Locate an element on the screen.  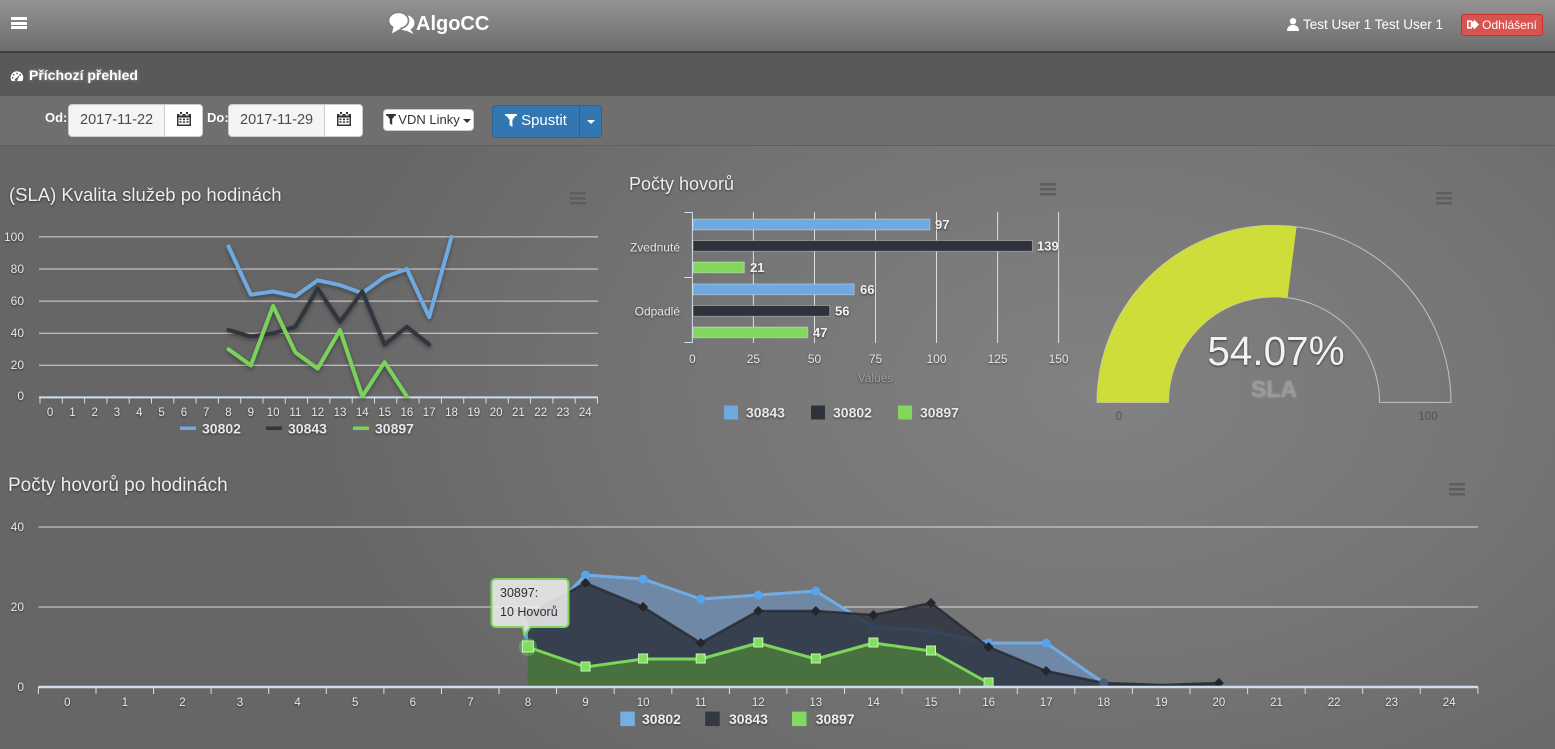
svg-text: 125 is located at coordinates (998, 359).